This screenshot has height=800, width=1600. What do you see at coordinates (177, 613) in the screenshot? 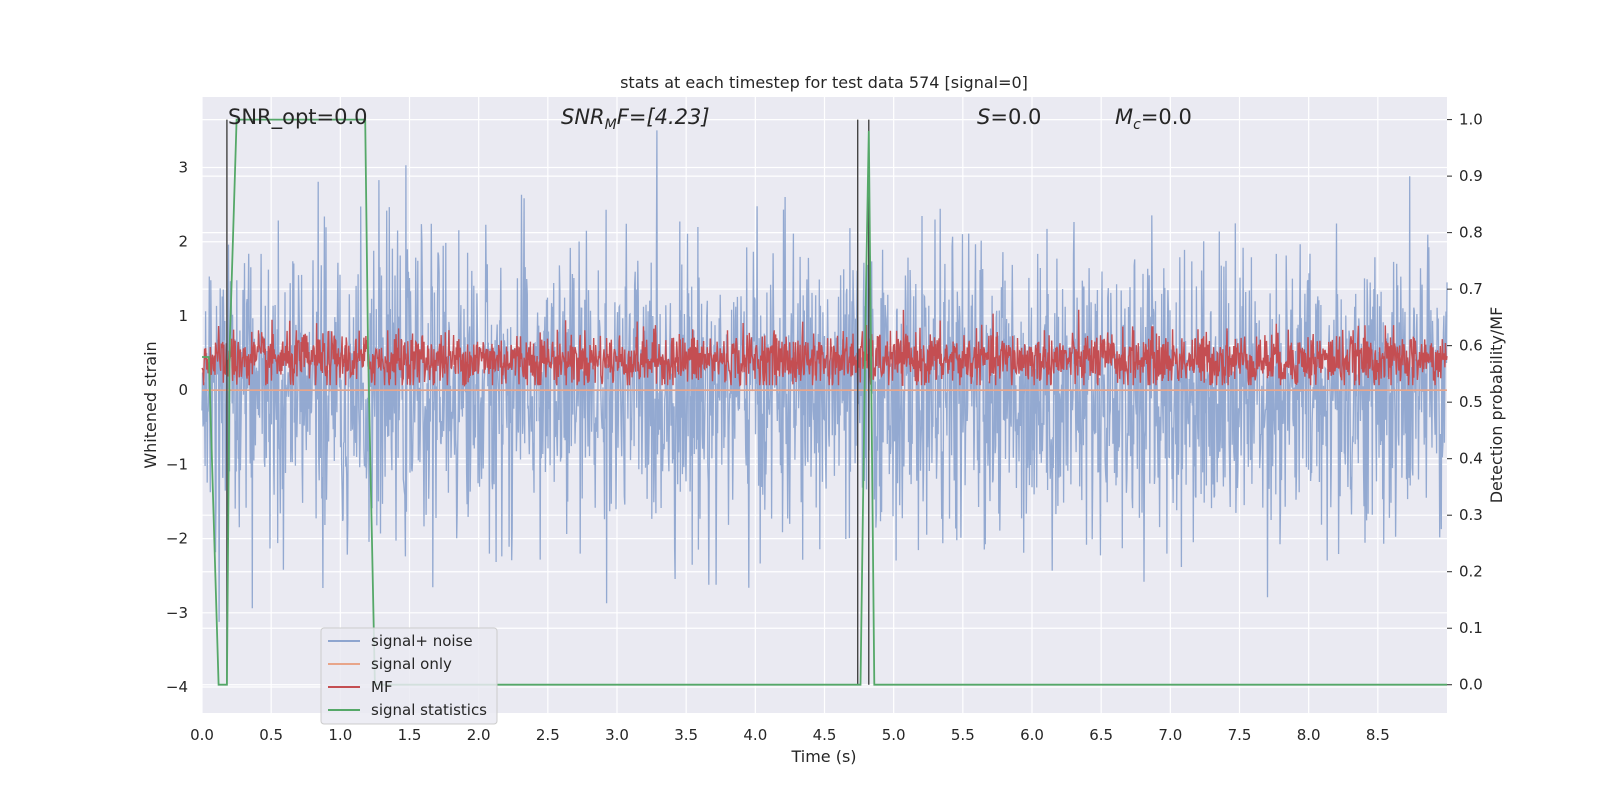
I see `y-left-tick-label: −3` at bounding box center [177, 613].